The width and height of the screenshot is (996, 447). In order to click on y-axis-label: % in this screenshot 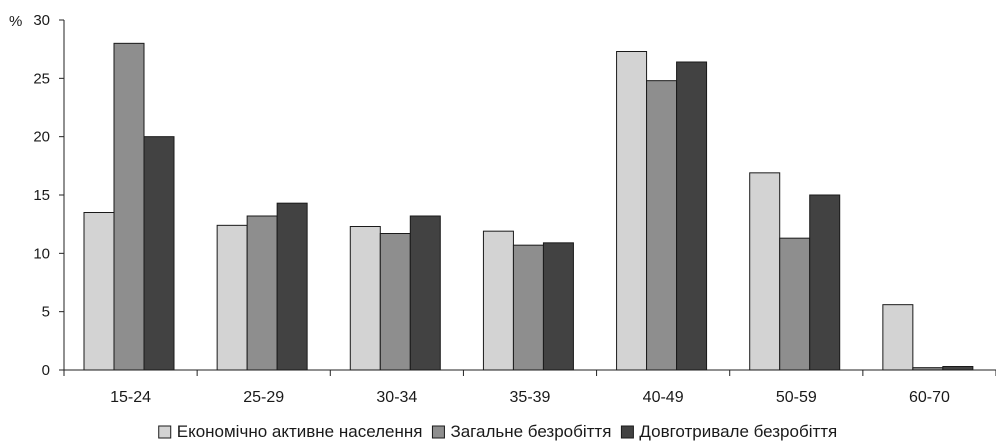, I will do `click(15, 21)`.